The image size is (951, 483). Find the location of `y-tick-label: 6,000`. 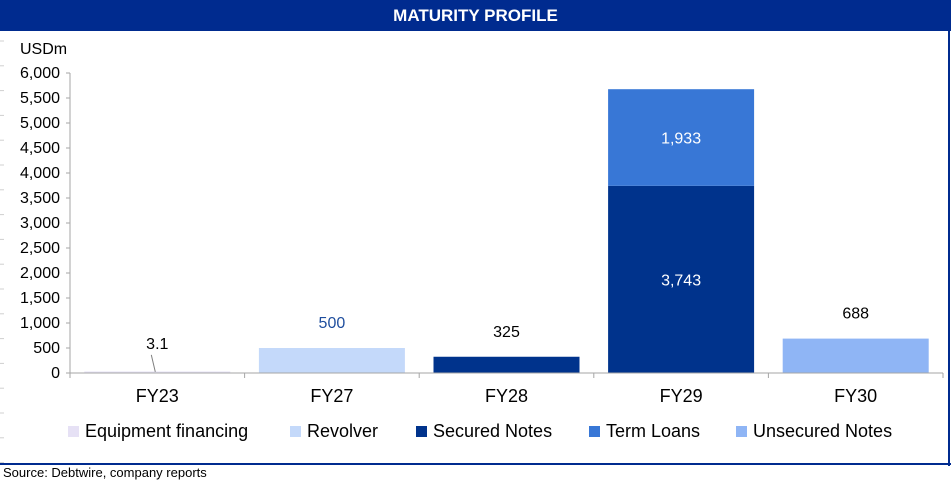

y-tick-label: 6,000 is located at coordinates (40, 73).